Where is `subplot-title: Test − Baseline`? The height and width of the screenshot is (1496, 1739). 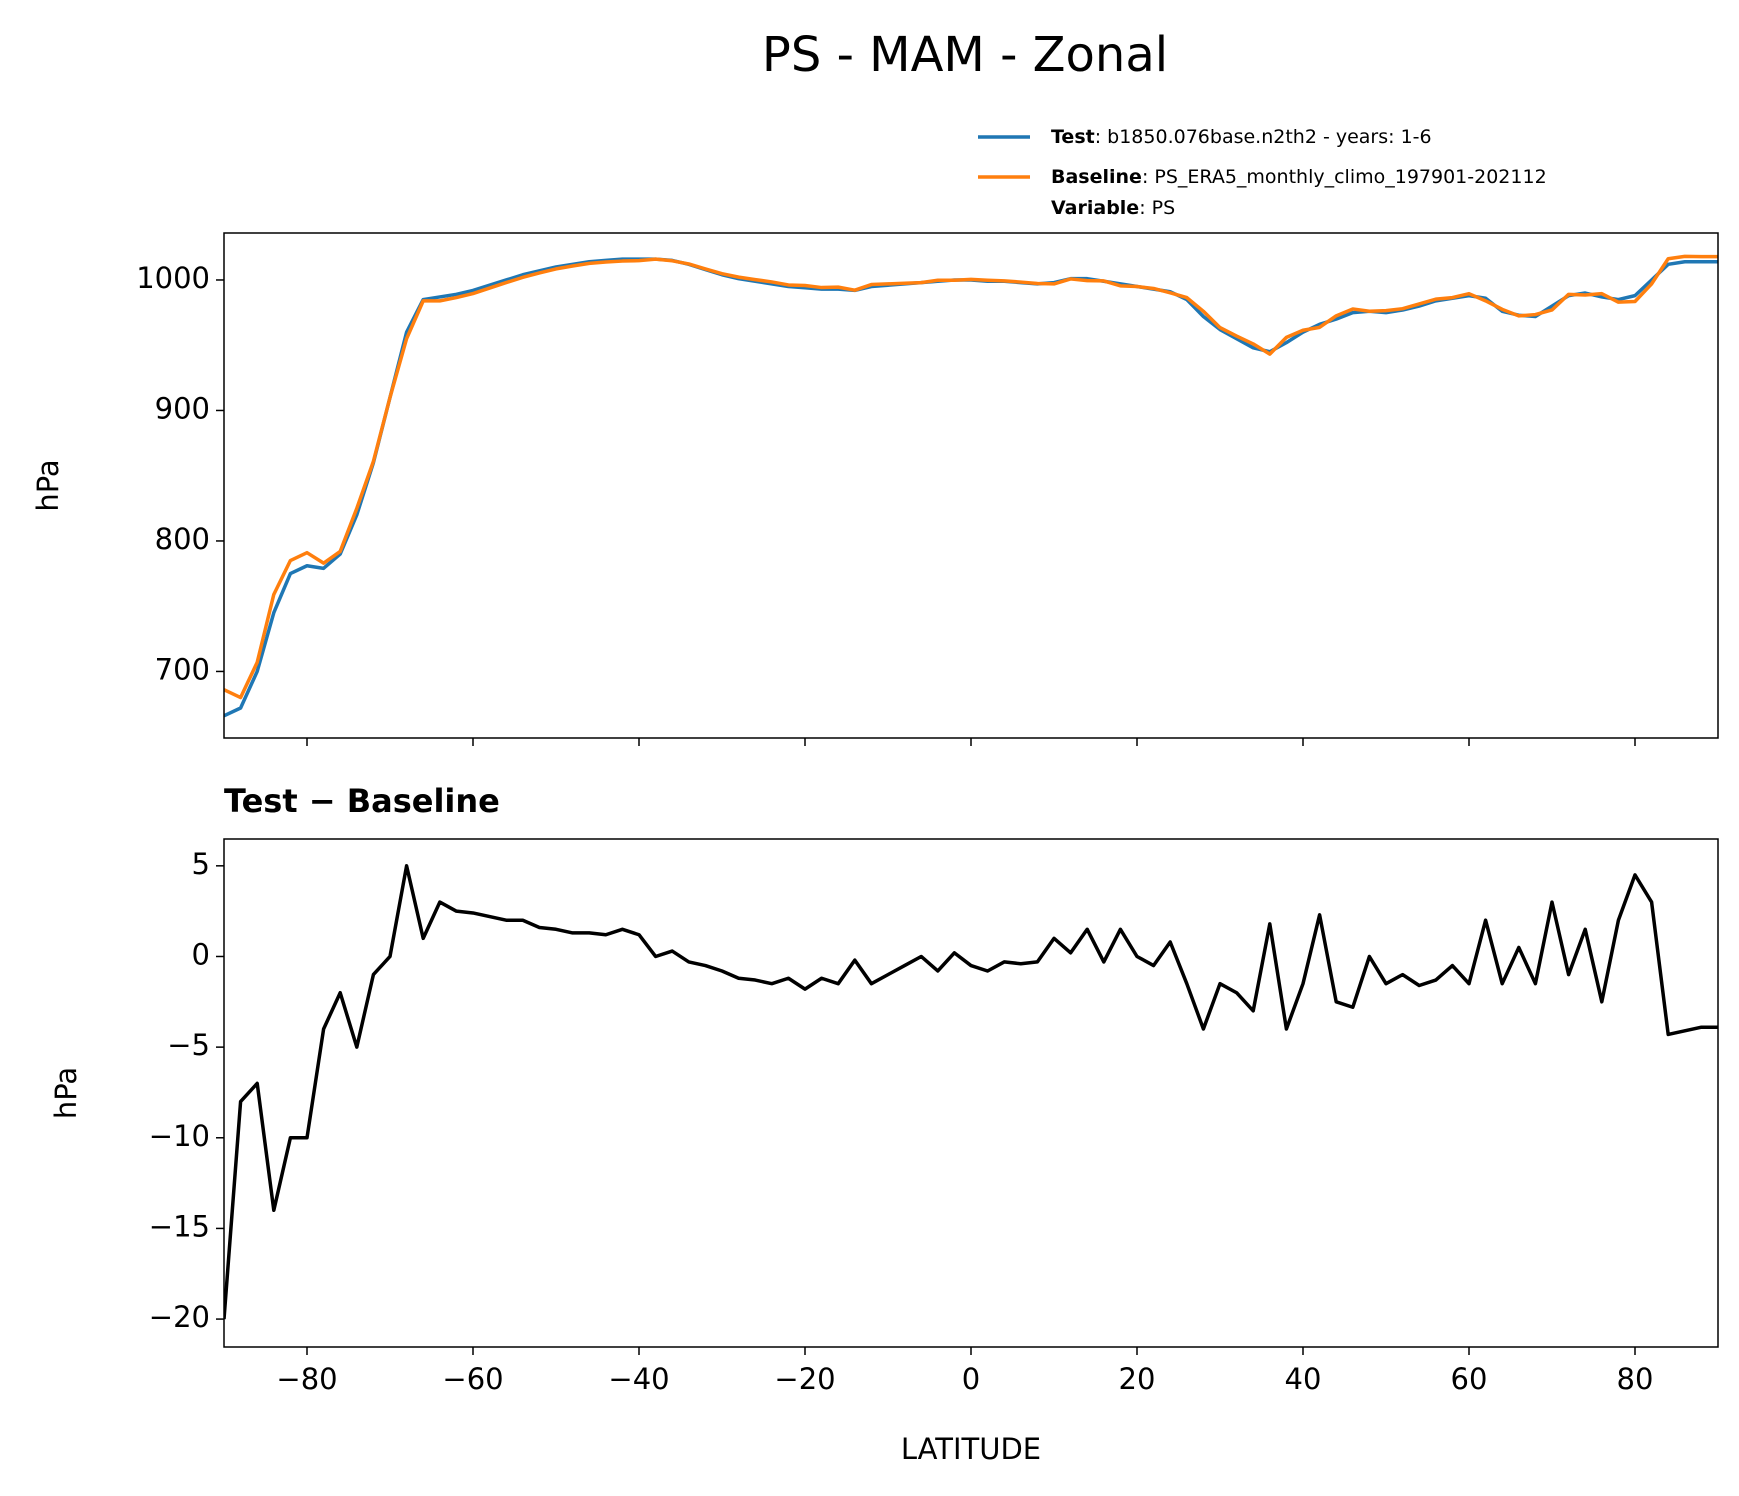 subplot-title: Test − Baseline is located at coordinates (362, 801).